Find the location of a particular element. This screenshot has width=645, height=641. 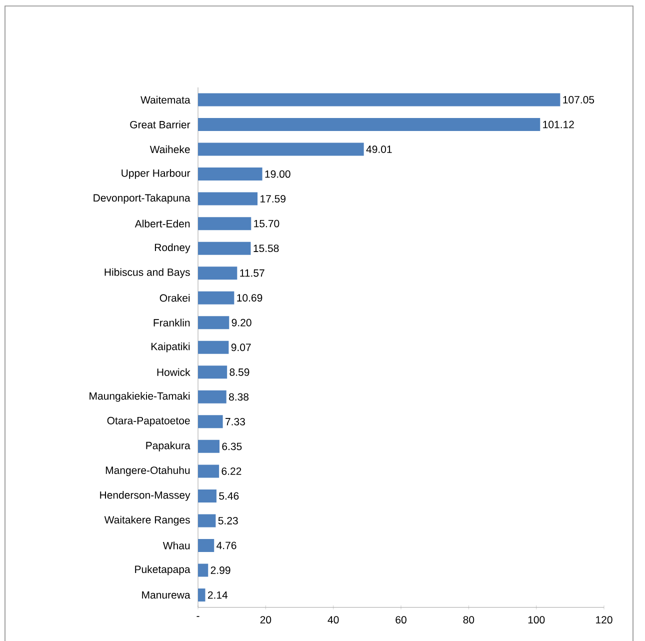

data-label: 19.00 is located at coordinates (277, 174).